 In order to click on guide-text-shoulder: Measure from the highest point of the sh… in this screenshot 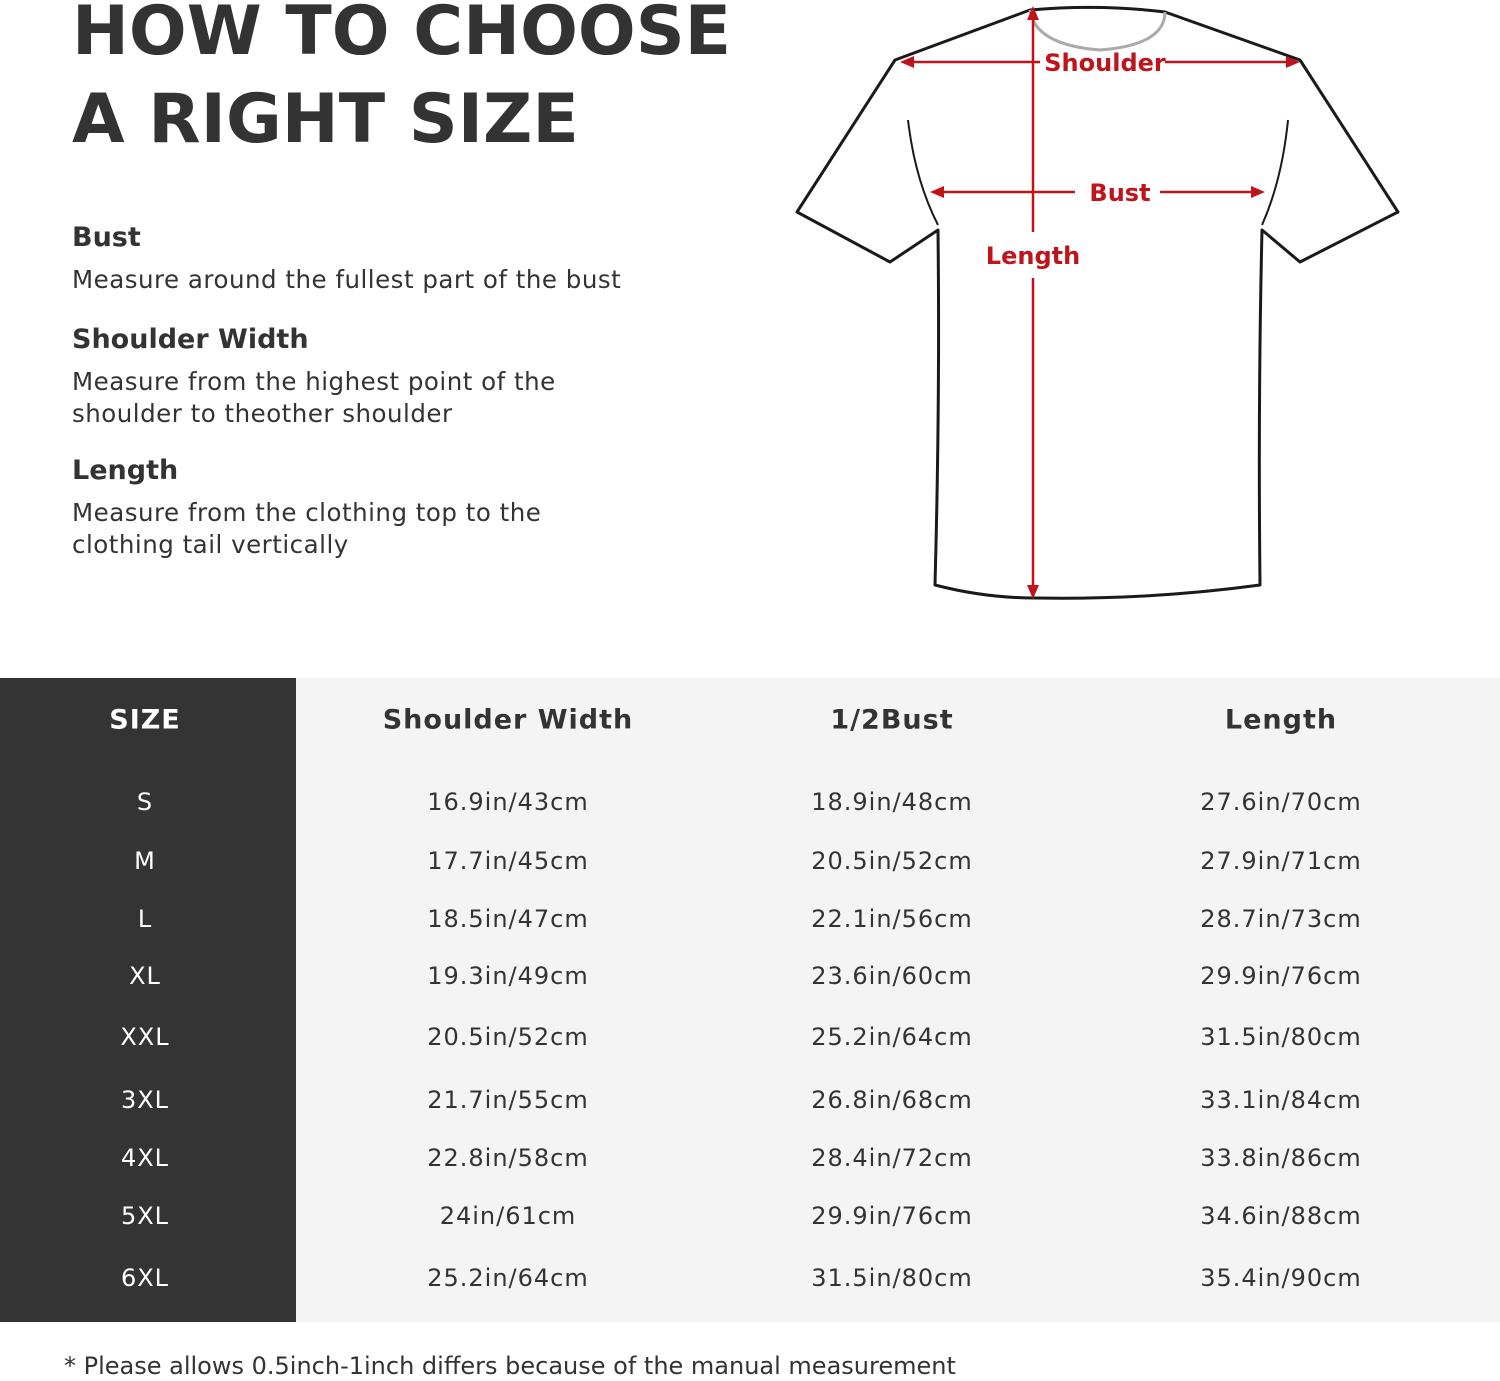, I will do `click(314, 397)`.